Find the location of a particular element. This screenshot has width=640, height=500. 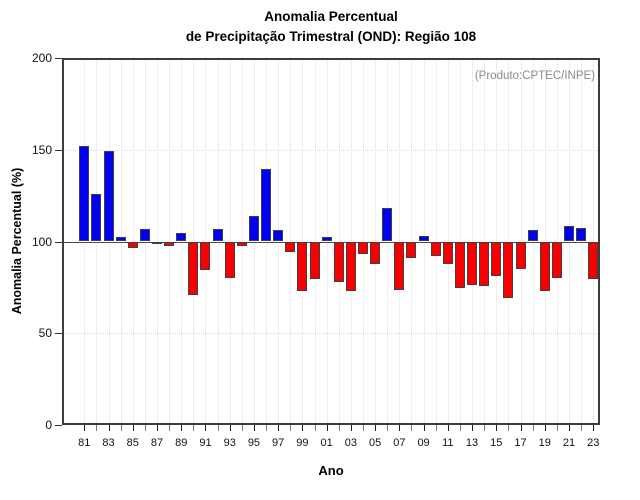

x-tick-label: 07 is located at coordinates (399, 443).